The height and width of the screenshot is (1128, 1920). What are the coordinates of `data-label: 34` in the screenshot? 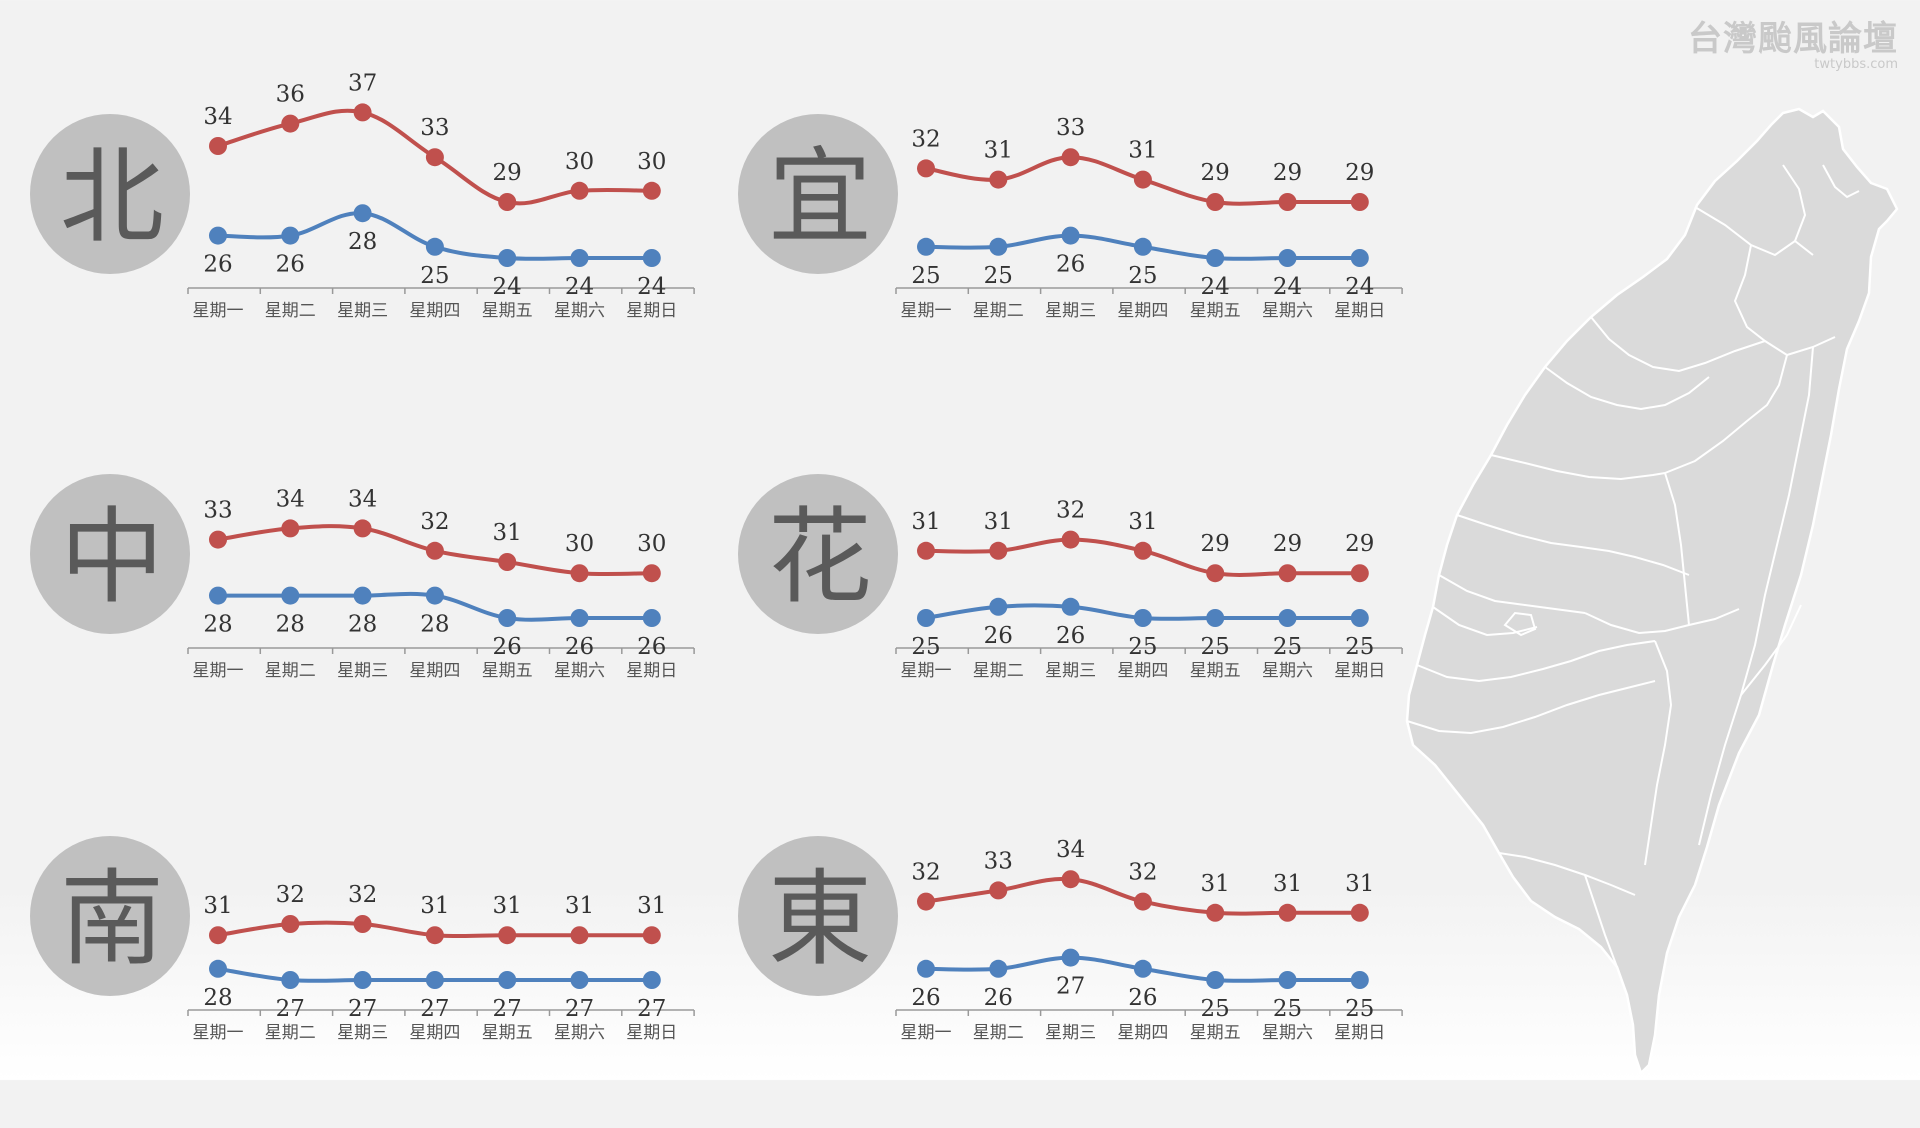 It's located at (290, 499).